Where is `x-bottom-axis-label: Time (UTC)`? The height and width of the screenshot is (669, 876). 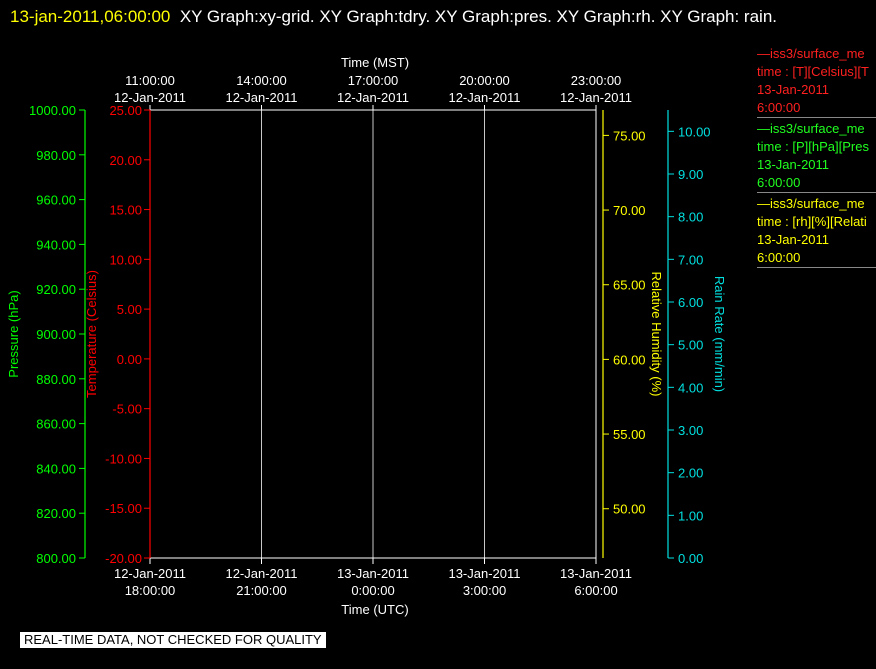
x-bottom-axis-label: Time (UTC) is located at coordinates (374, 609).